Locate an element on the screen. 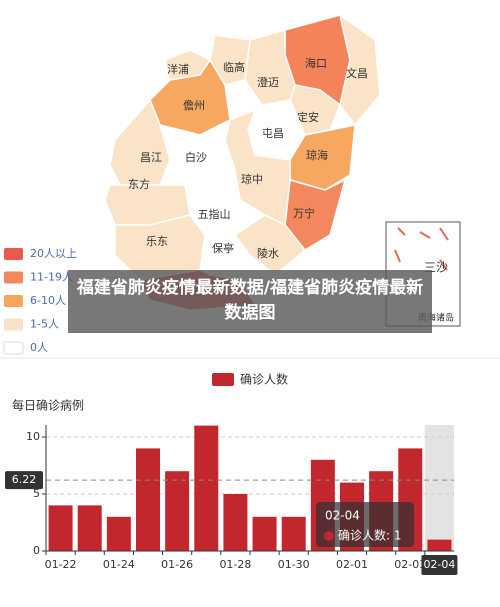 Image resolution: width=500 pixels, height=607 pixels. region-label: 屯昌 is located at coordinates (273, 133).